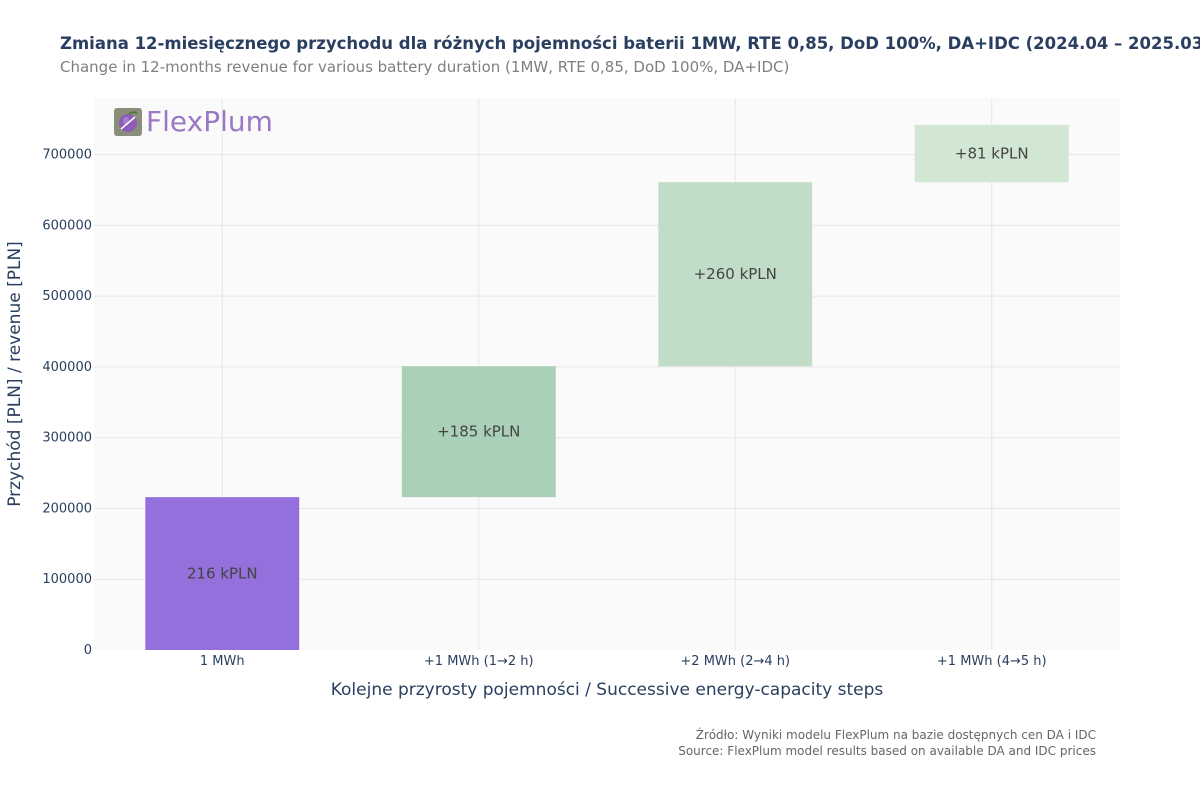 The height and width of the screenshot is (800, 1200). Describe the element at coordinates (67, 155) in the screenshot. I see `y-tick-label: 700000` at that location.